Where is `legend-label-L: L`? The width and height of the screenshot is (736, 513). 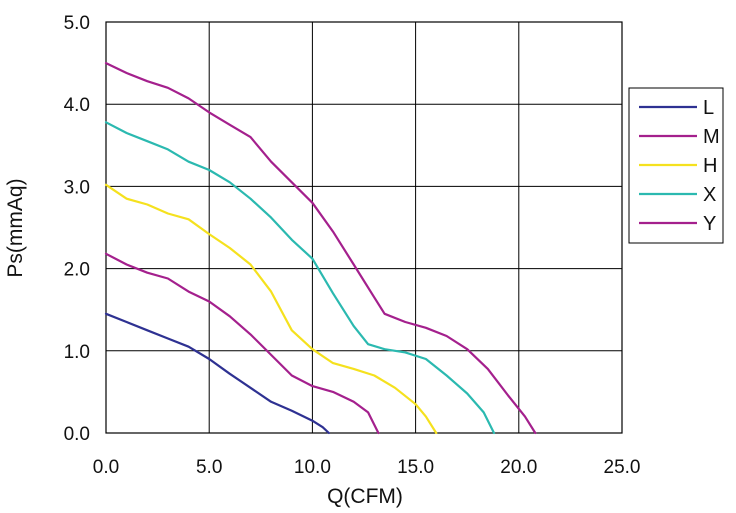 legend-label-L: L is located at coordinates (708, 108).